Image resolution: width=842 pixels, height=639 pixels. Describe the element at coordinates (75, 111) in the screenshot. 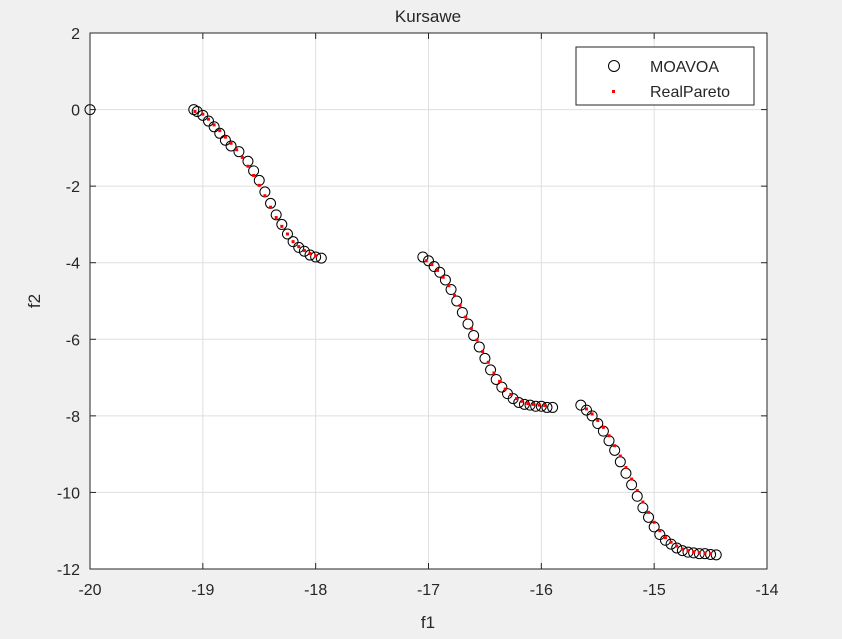

I see `y-tick-label: 0` at that location.